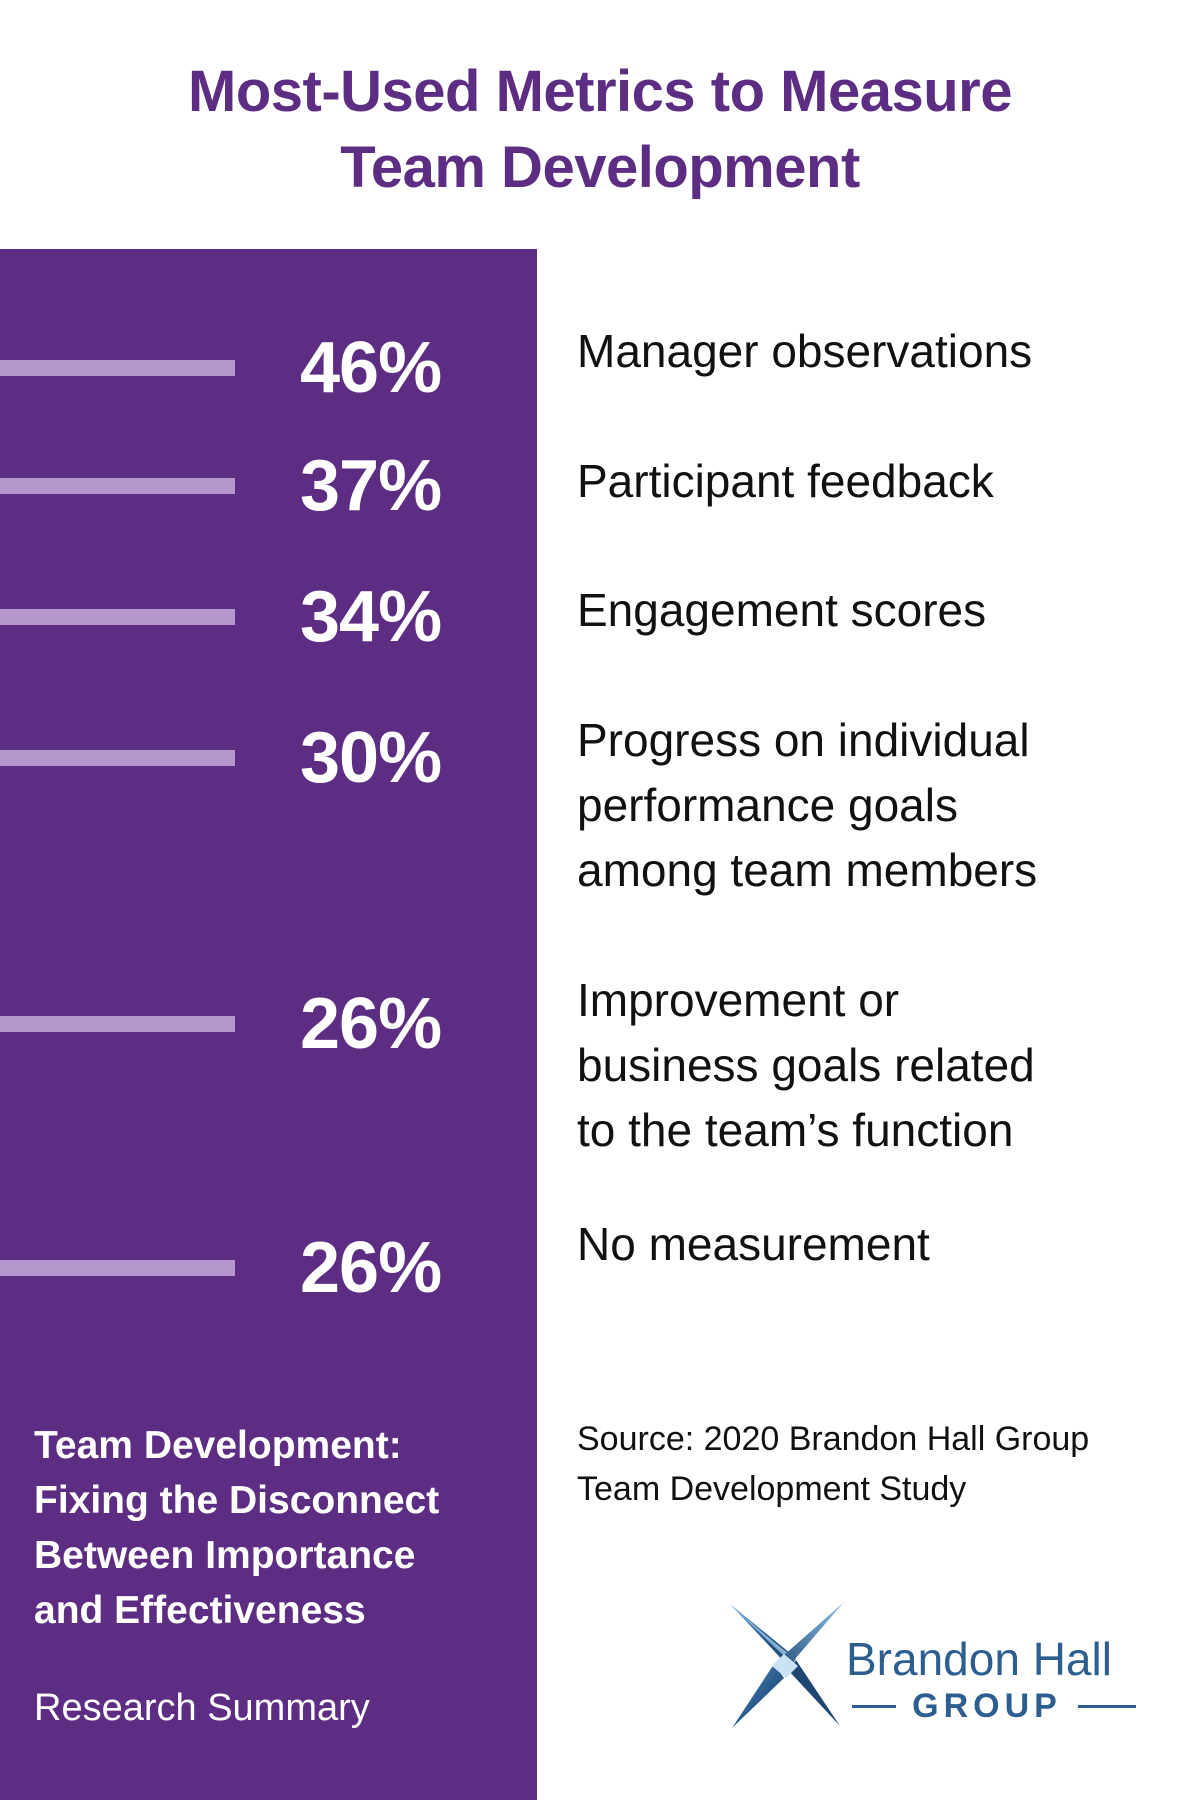  What do you see at coordinates (1107, 1706) in the screenshot?
I see `logo-rule-right` at bounding box center [1107, 1706].